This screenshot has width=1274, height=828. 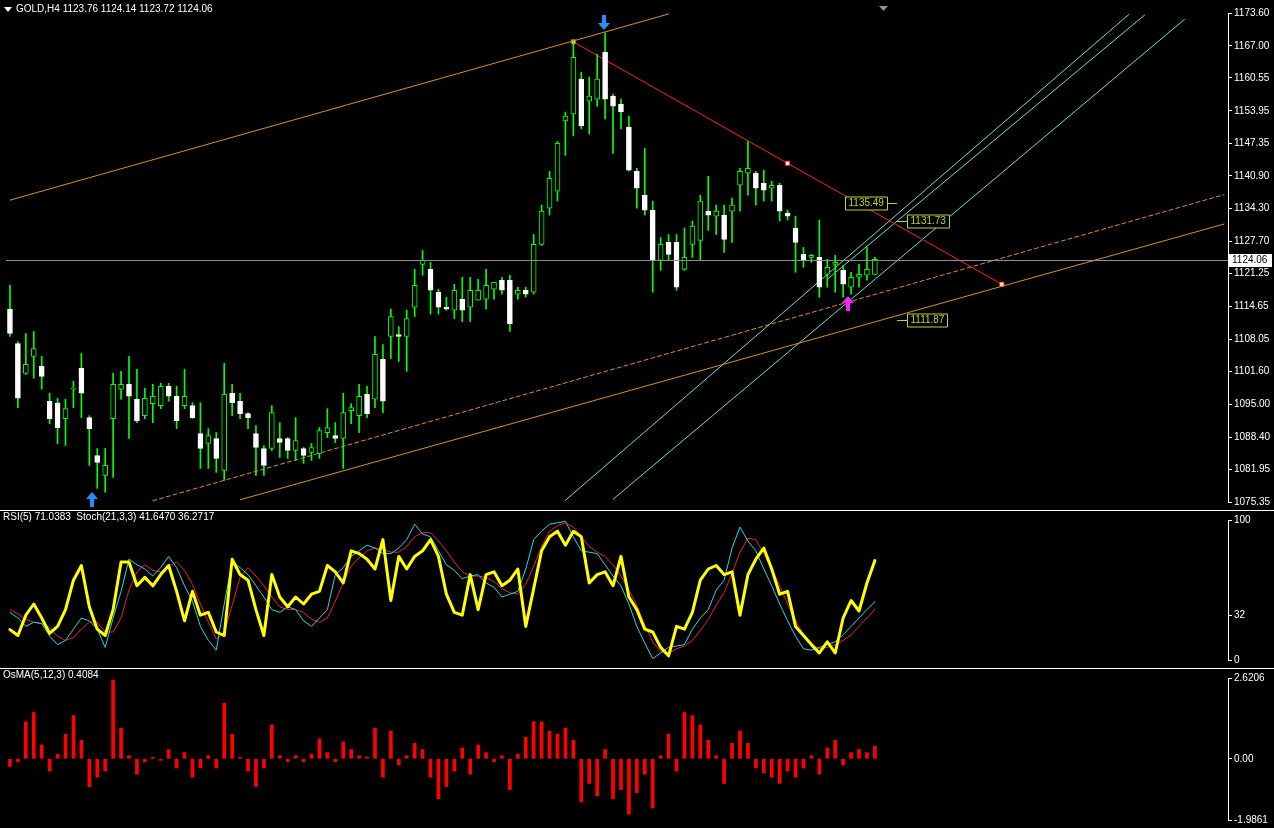 What do you see at coordinates (928, 221) in the screenshot?
I see `annotation: 1131.73` at bounding box center [928, 221].